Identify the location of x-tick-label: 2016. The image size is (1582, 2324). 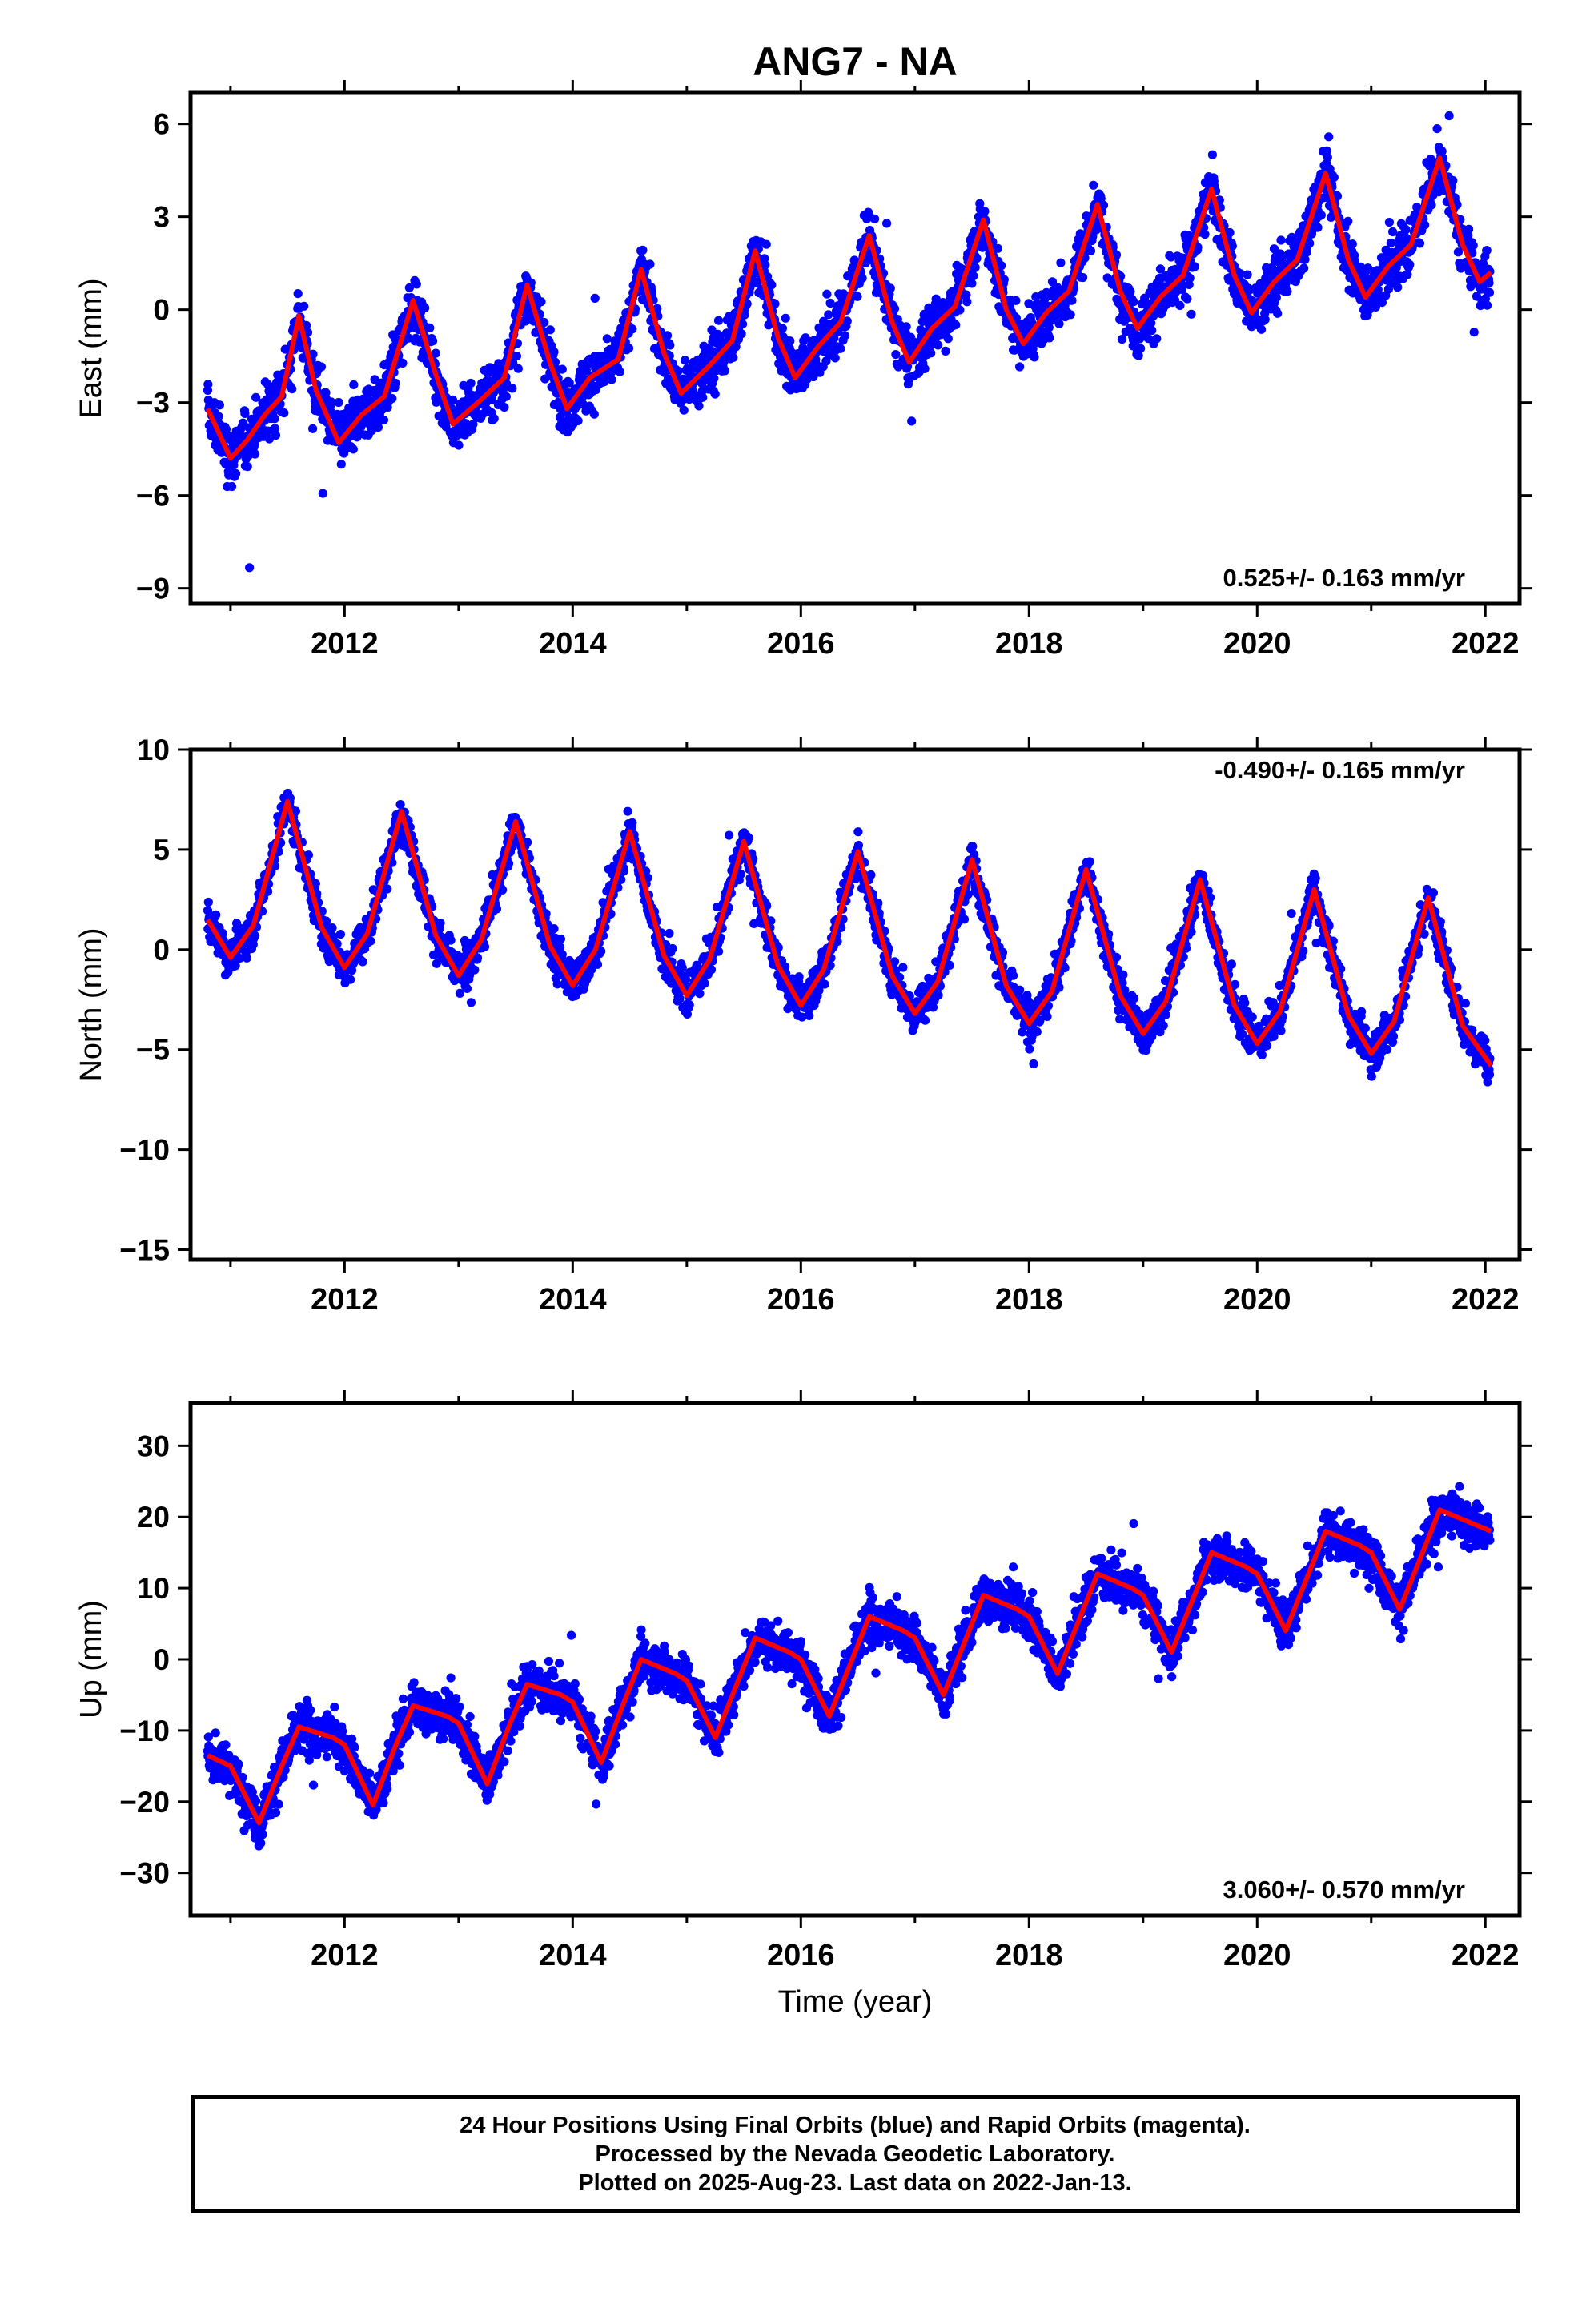
(801, 644).